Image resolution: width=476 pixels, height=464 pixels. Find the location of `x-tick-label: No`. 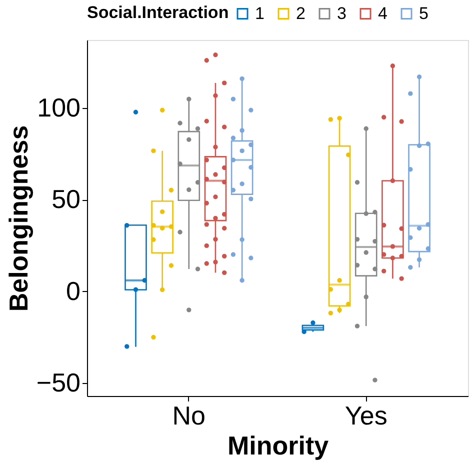

x-tick-label: No is located at coordinates (189, 415).